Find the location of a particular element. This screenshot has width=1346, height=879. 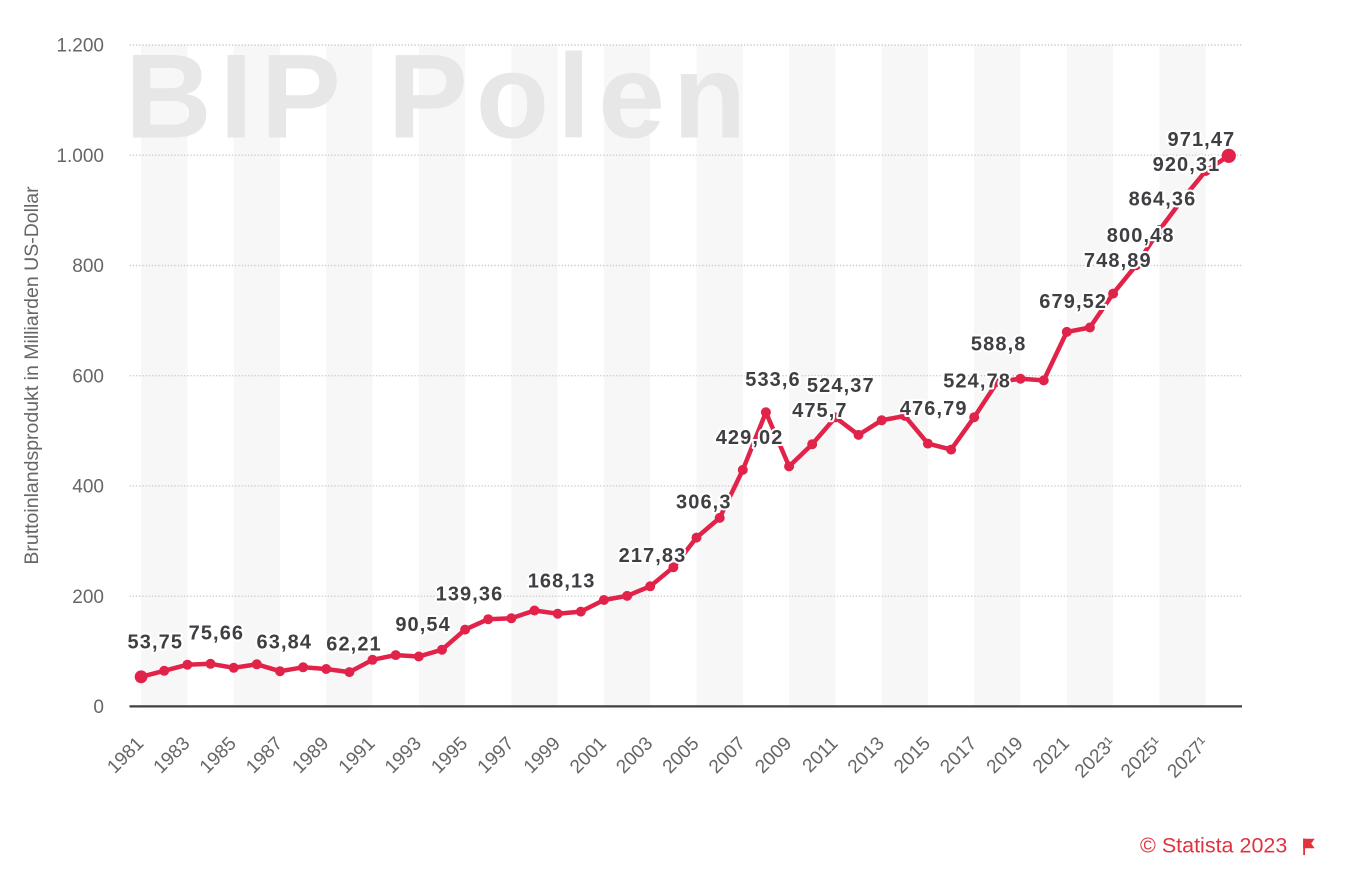

svg-text: 0 is located at coordinates (98, 707).